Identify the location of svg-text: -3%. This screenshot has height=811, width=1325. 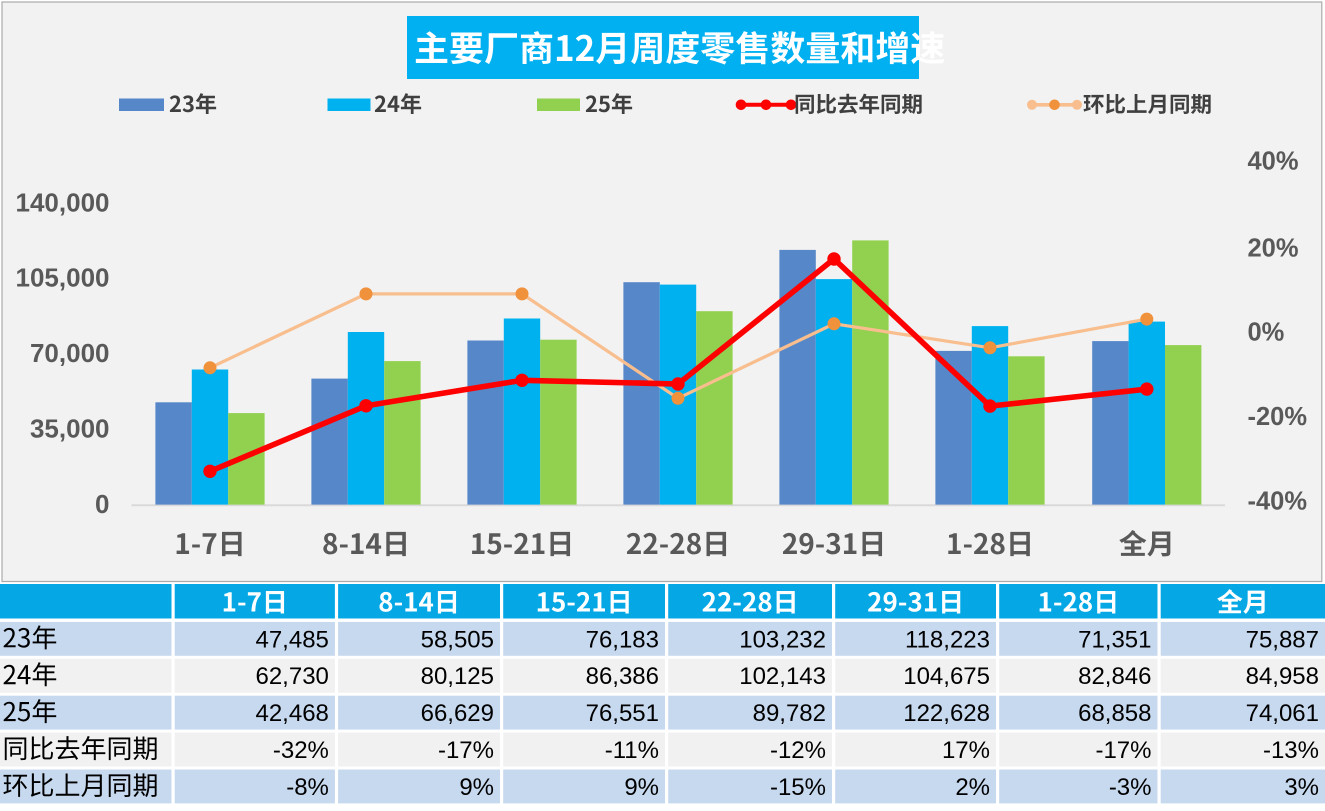
(1130, 787).